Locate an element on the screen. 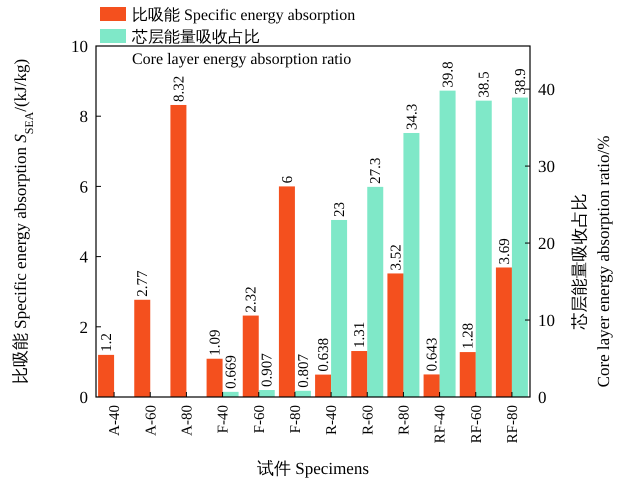 The image size is (620, 480). data-label: 6 is located at coordinates (288, 179).